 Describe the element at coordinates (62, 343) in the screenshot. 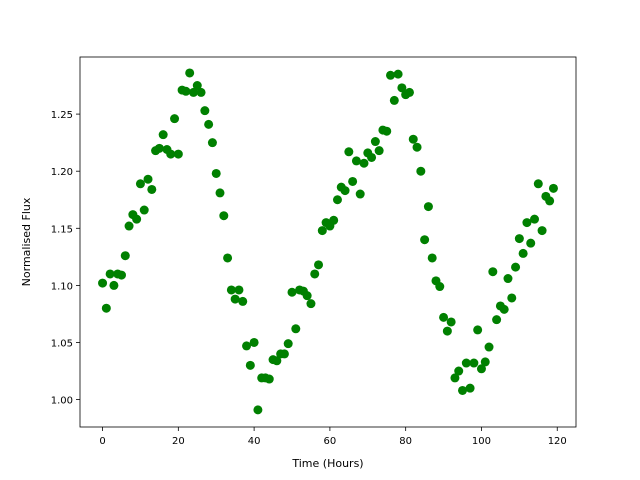

I see `y-tick-label: 1.05` at that location.